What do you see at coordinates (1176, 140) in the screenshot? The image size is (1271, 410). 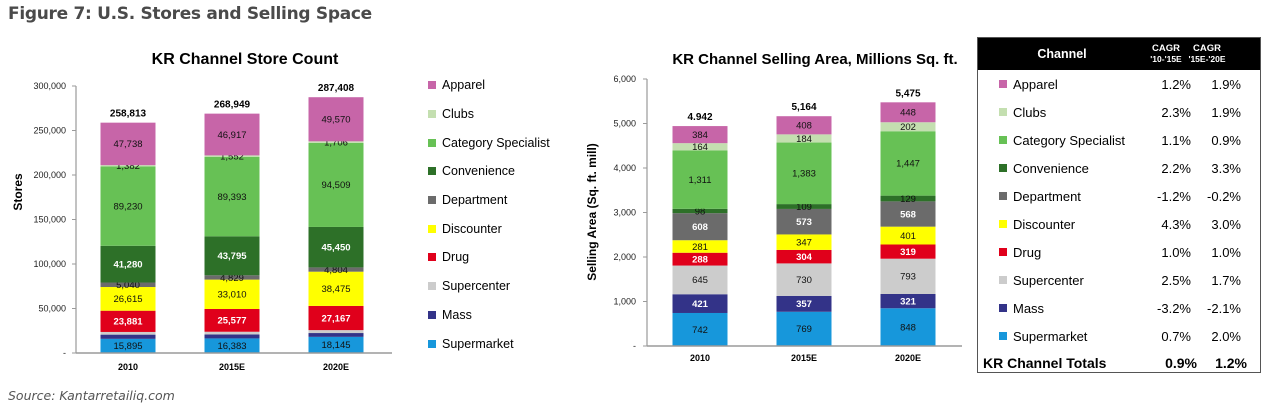 I see `cagr-2010-2015: 1.1%` at bounding box center [1176, 140].